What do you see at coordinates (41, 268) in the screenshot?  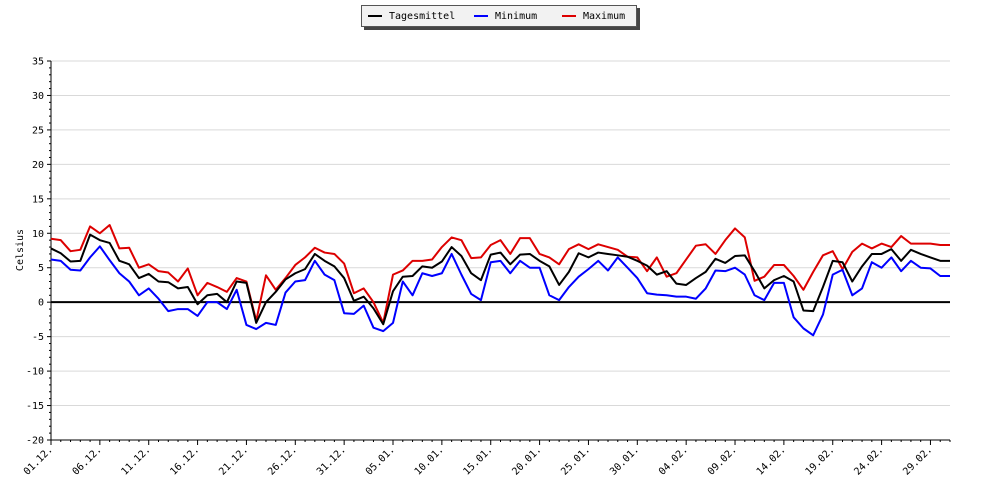 I see `y-tick-label: 5` at bounding box center [41, 268].